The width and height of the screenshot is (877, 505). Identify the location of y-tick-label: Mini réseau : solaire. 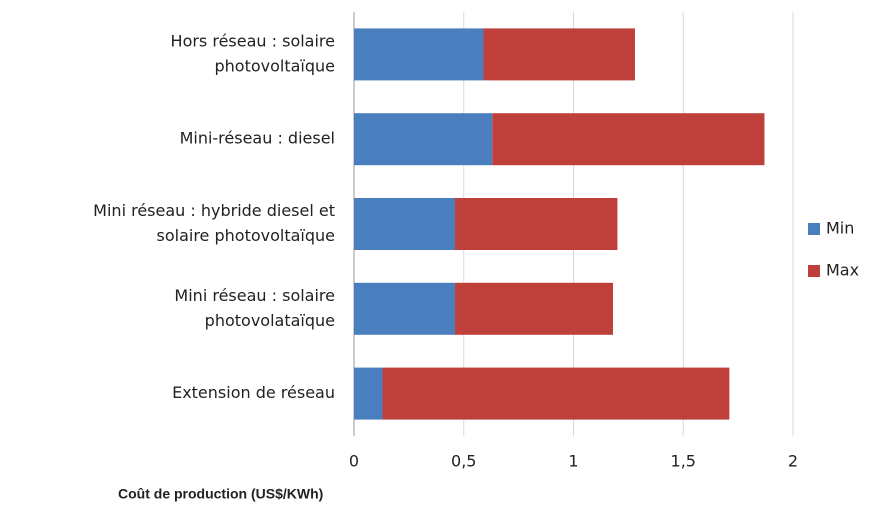
(254, 295).